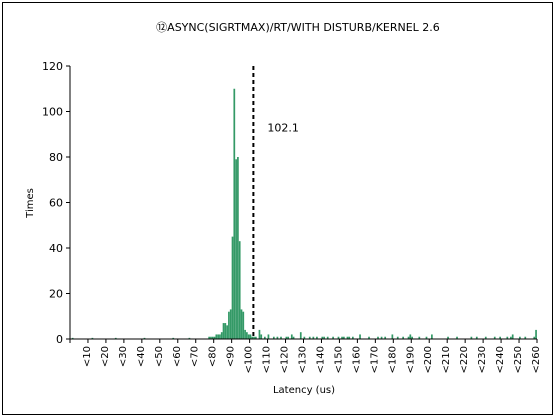  What do you see at coordinates (356, 359) in the screenshot?
I see `x-tick-label: <160` at bounding box center [356, 359].